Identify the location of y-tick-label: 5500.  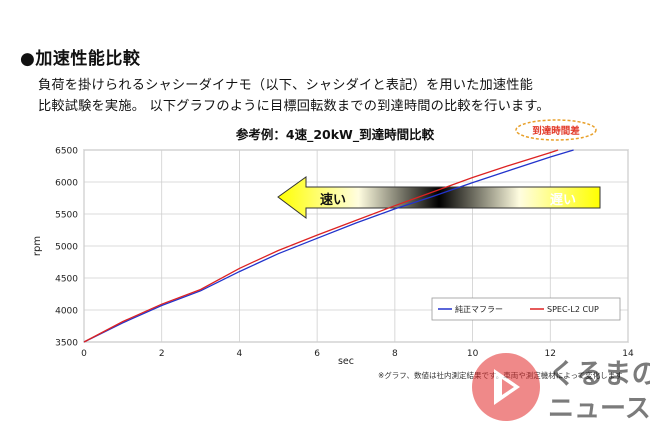
(66, 216).